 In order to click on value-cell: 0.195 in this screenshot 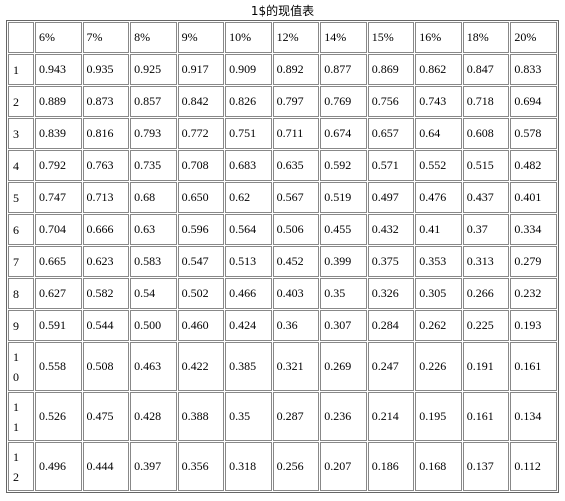, I will do `click(438, 416)`.